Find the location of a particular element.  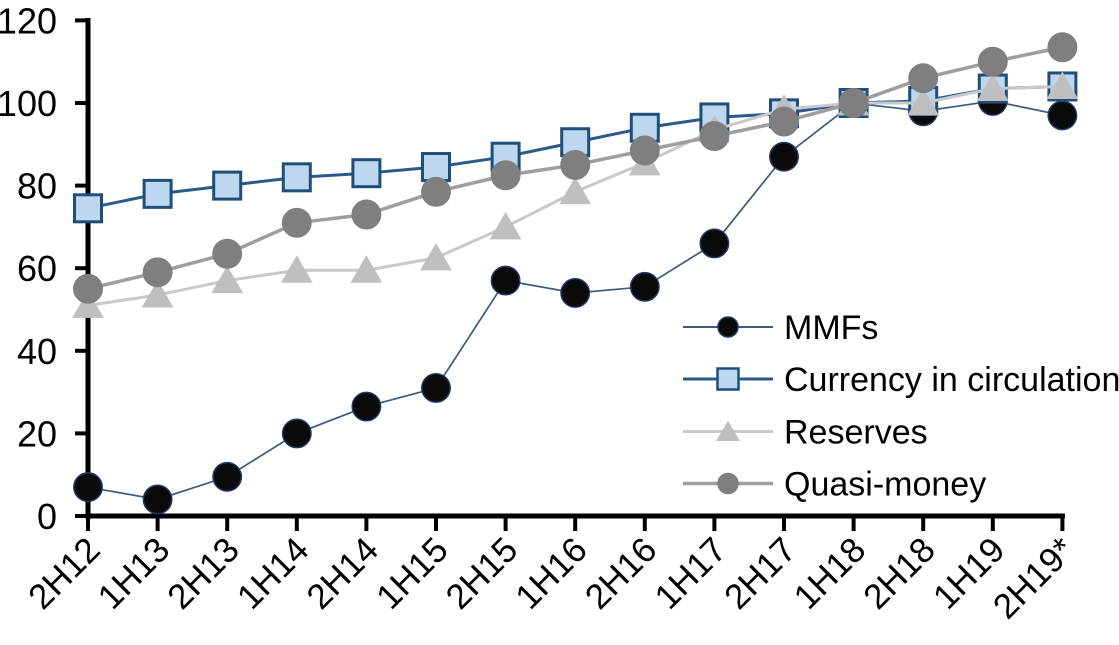

x-tick-label: 1H14 is located at coordinates (273, 573).